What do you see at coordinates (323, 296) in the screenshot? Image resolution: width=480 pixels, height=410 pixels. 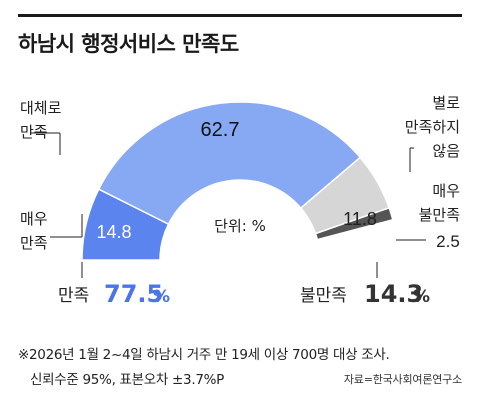 I see `total-dissatisfied-label: 불만족` at bounding box center [323, 296].